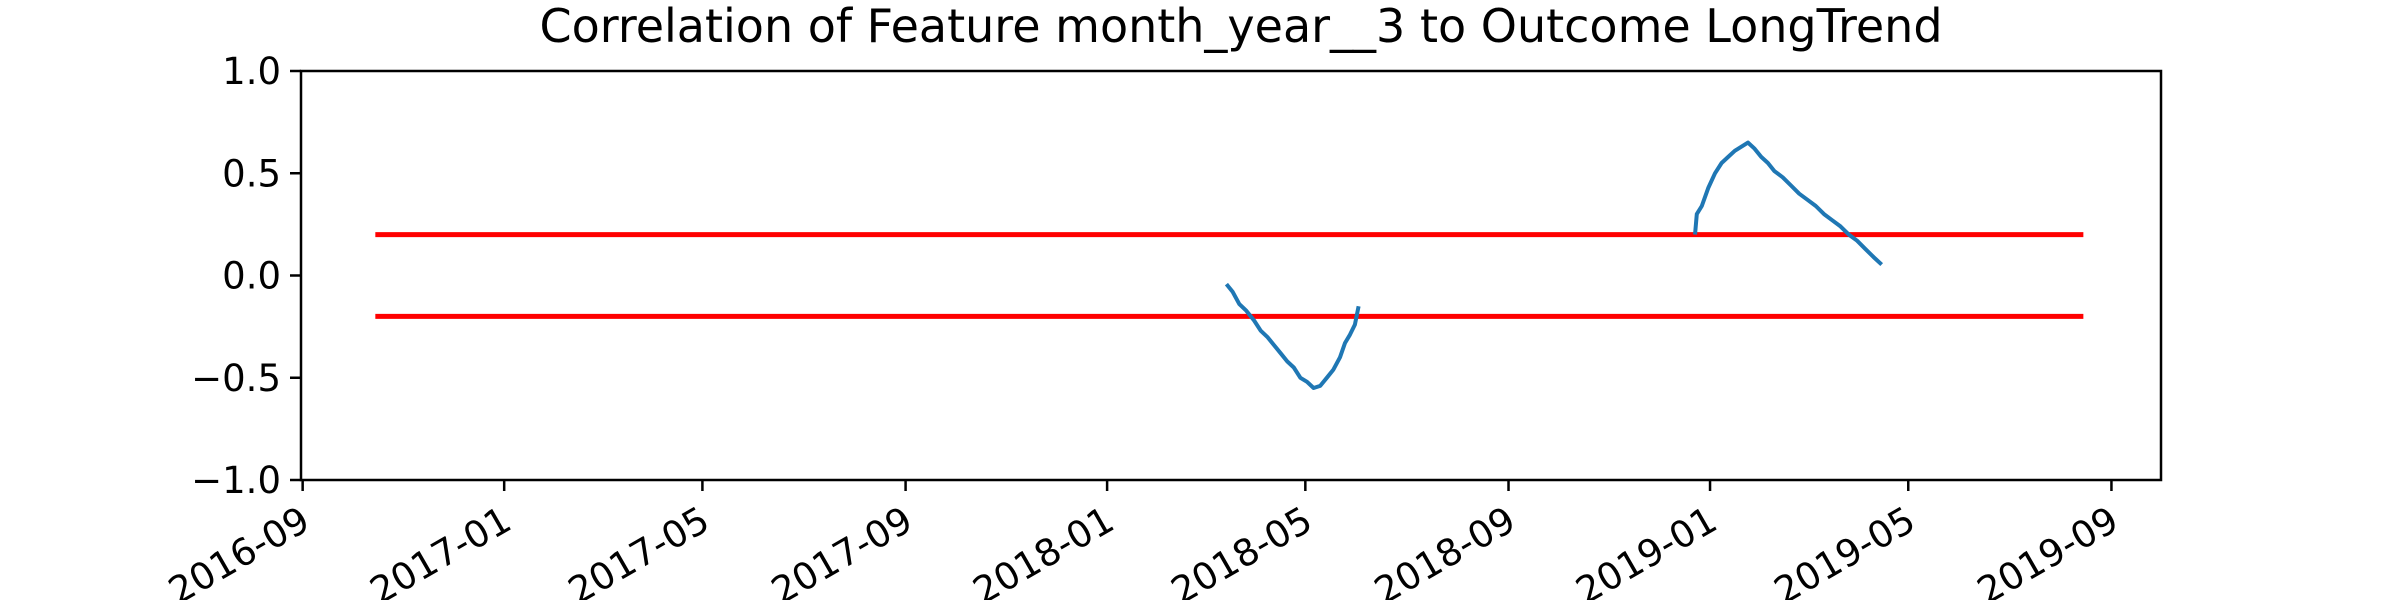 The width and height of the screenshot is (2400, 605). What do you see at coordinates (440, 549) in the screenshot?
I see `x-tick-label: 2017-01` at bounding box center [440, 549].